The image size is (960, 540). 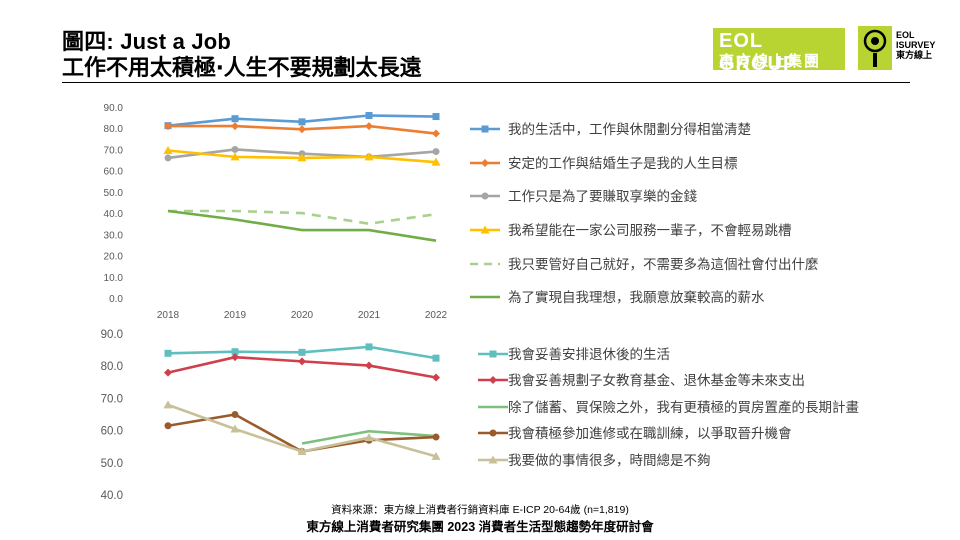 What do you see at coordinates (114, 150) in the screenshot?
I see `chart1-ytick-label: 70.0` at bounding box center [114, 150].